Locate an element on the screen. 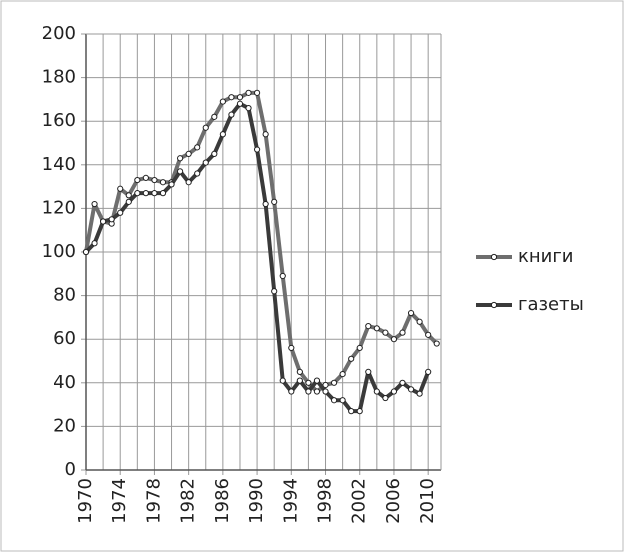  x-tick-label: 1998 is located at coordinates (325, 501).